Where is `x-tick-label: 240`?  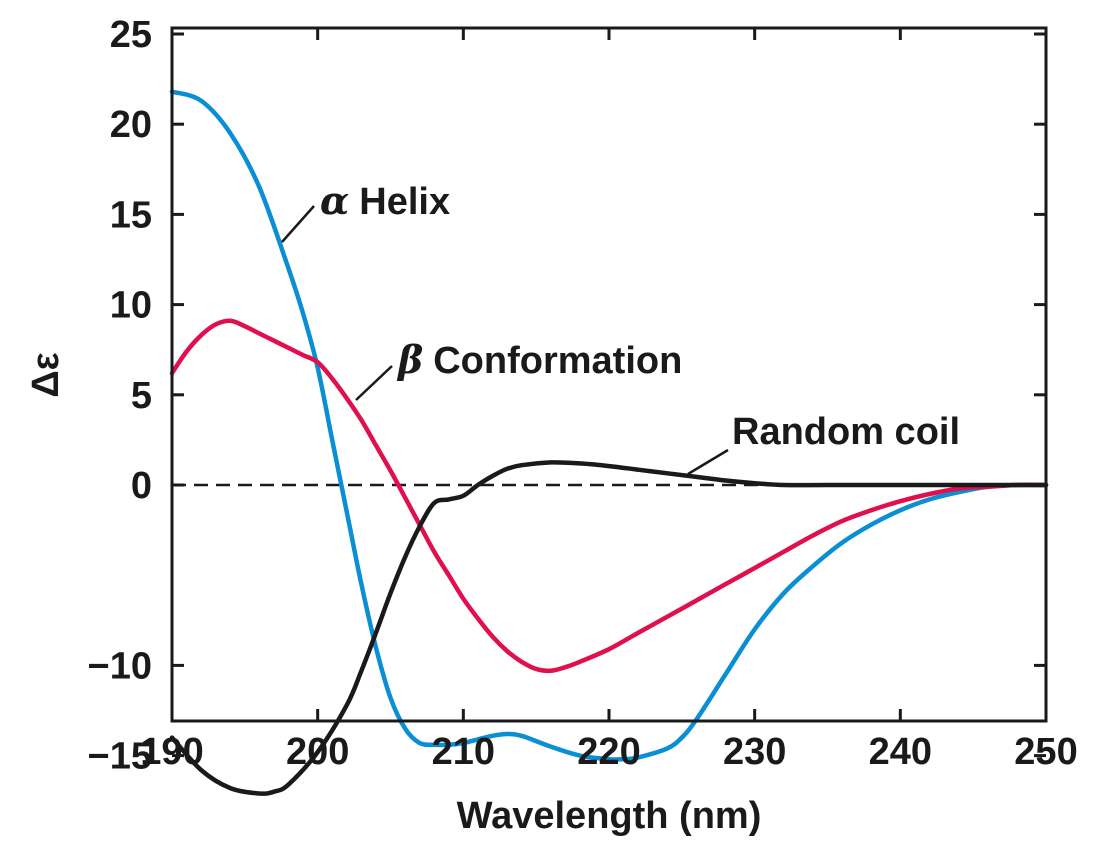
x-tick-label: 240 is located at coordinates (900, 752).